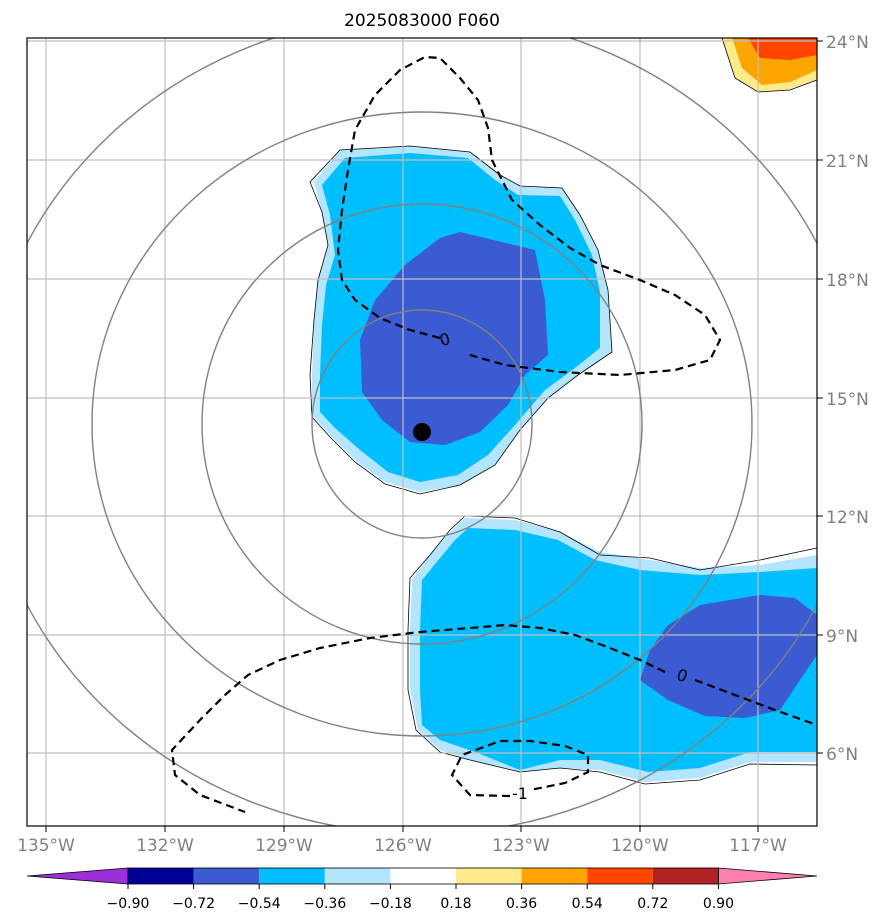  Describe the element at coordinates (284, 846) in the screenshot. I see `lon-label-129w: 129°W` at that location.